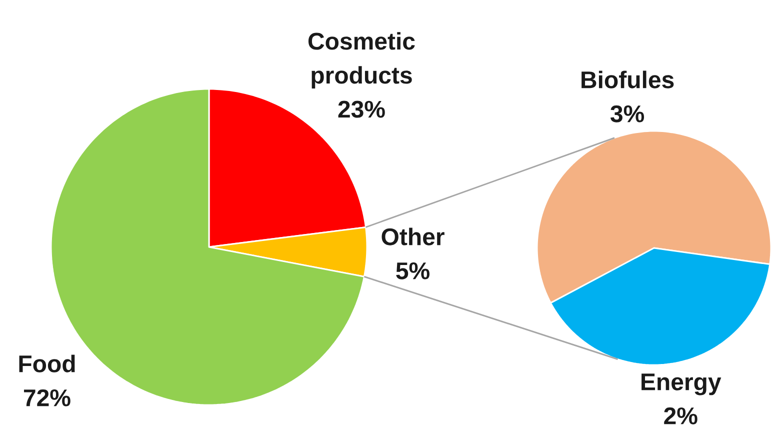  Describe the element at coordinates (361, 60) in the screenshot. I see `slice-label: Cosmetic products` at that location.